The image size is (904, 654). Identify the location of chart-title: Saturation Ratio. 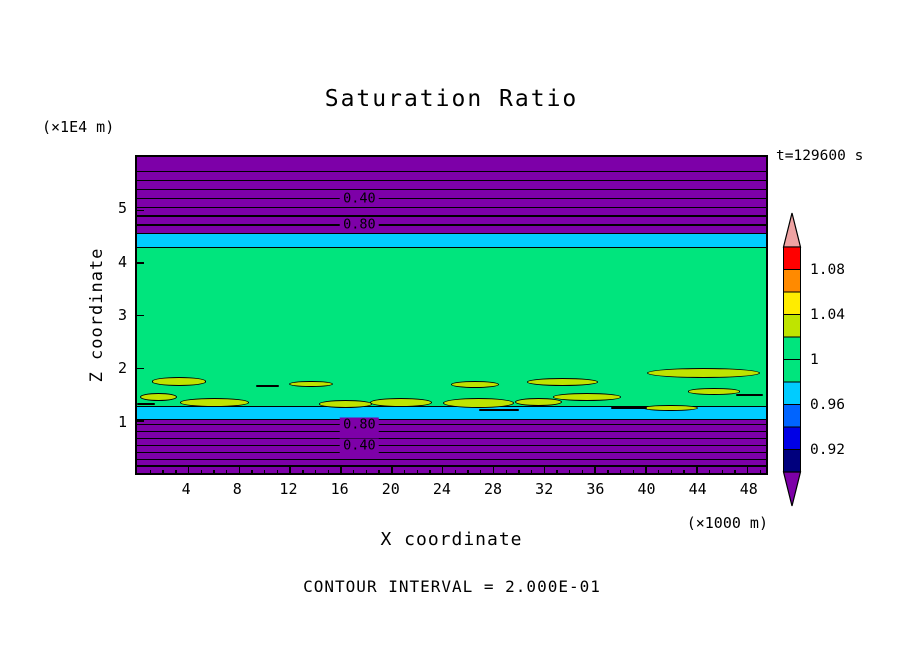
(451, 99).